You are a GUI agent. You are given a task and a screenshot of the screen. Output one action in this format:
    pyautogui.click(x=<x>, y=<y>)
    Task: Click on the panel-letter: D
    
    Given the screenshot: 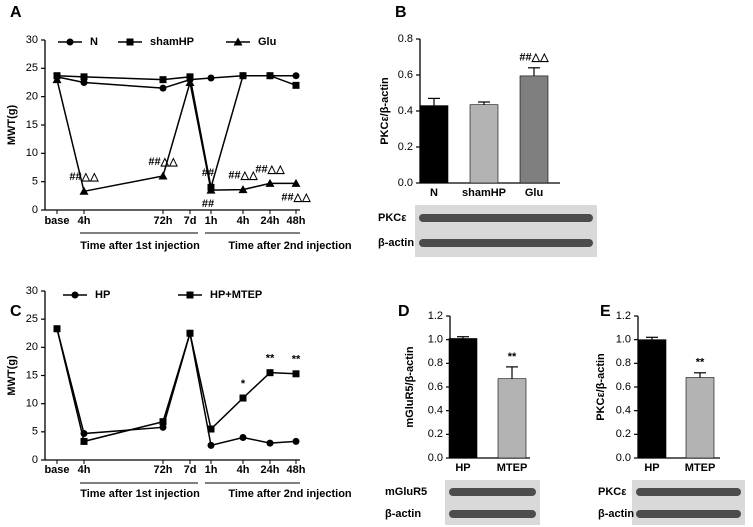 What is the action you would take?
    pyautogui.click(x=404, y=311)
    